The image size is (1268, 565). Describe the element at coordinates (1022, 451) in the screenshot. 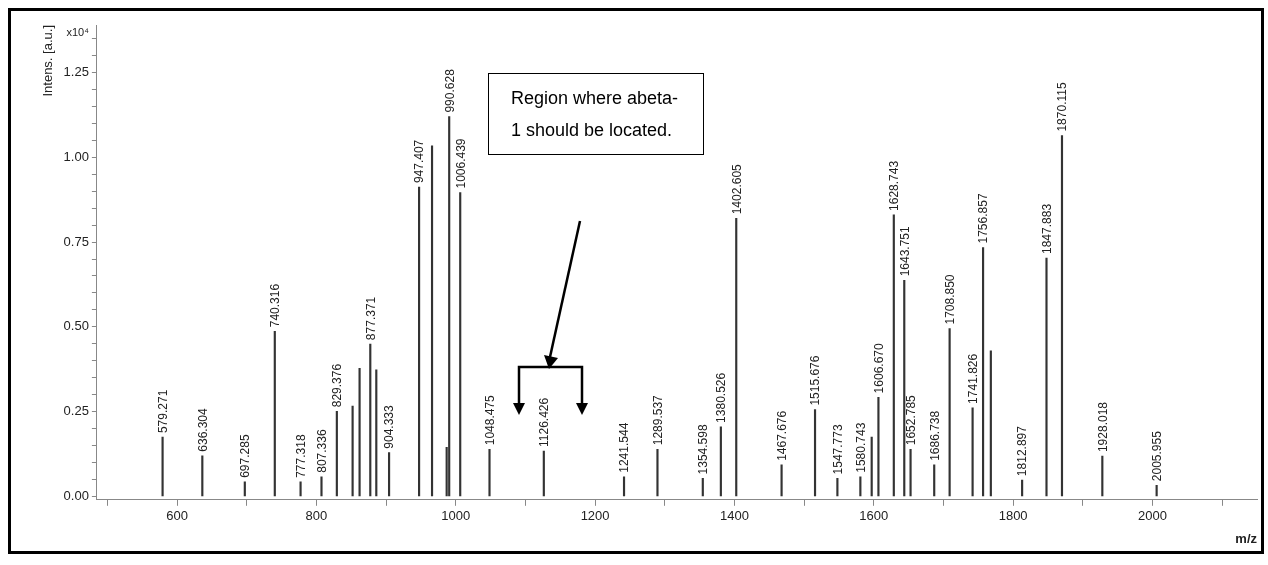

I see `annotation: 1812.897` at that location.